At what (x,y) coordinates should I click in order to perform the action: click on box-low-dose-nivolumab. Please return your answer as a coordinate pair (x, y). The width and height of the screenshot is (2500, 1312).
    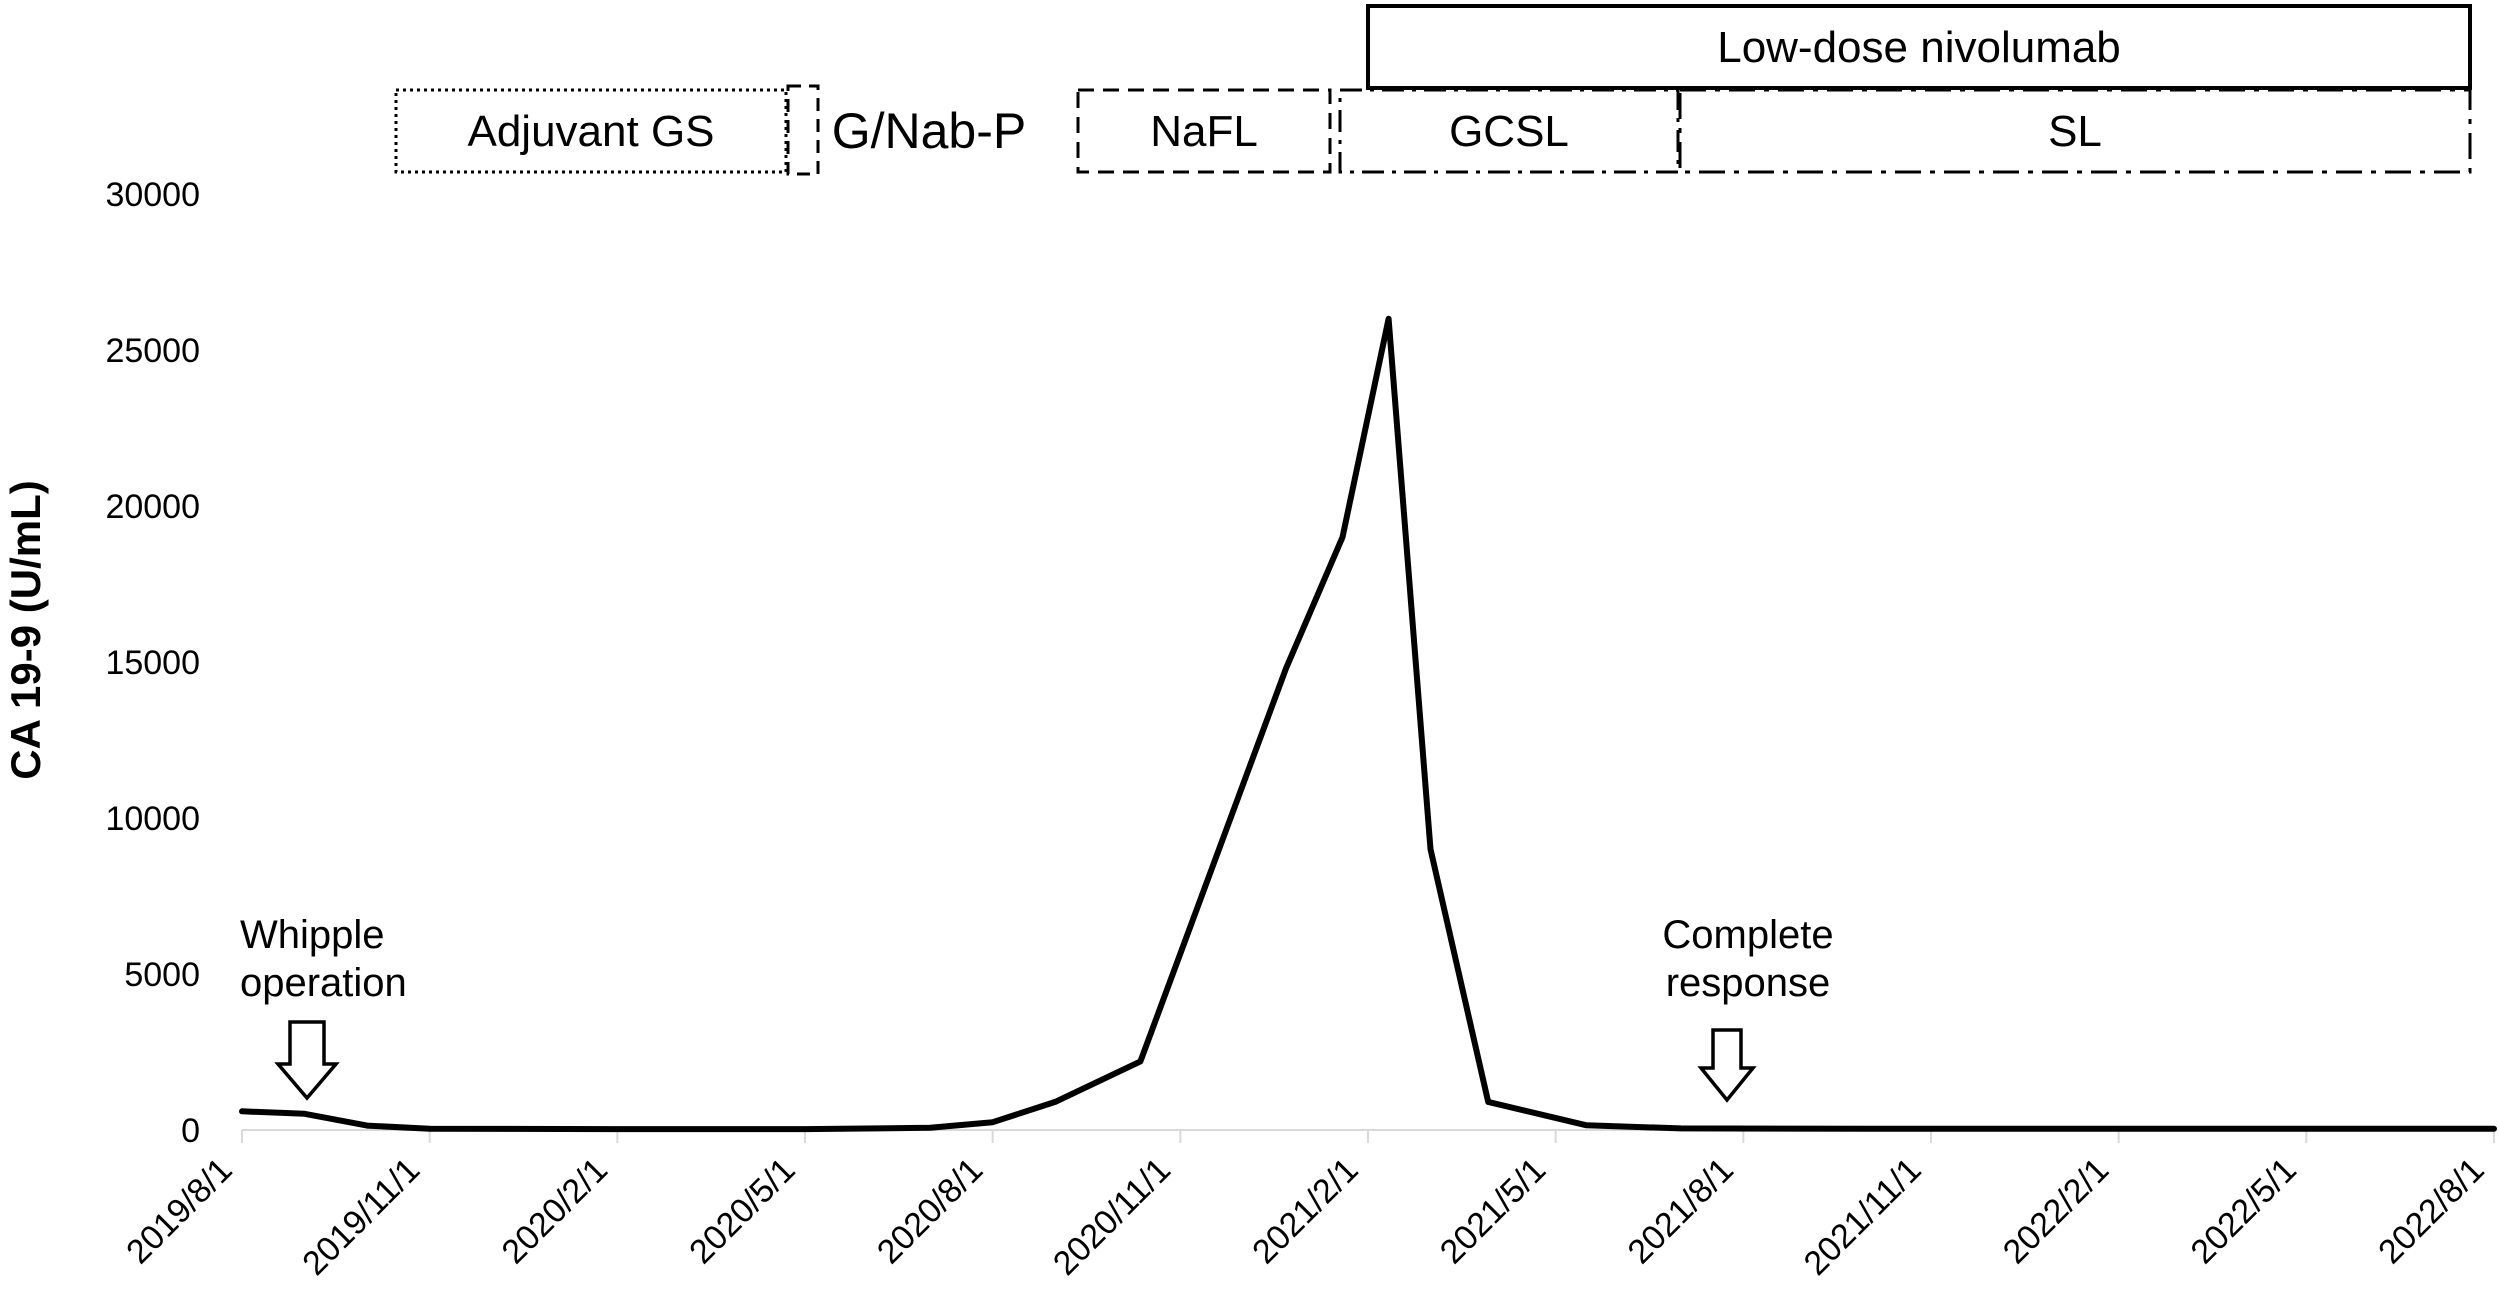
    Looking at the image, I should click on (1919, 47).